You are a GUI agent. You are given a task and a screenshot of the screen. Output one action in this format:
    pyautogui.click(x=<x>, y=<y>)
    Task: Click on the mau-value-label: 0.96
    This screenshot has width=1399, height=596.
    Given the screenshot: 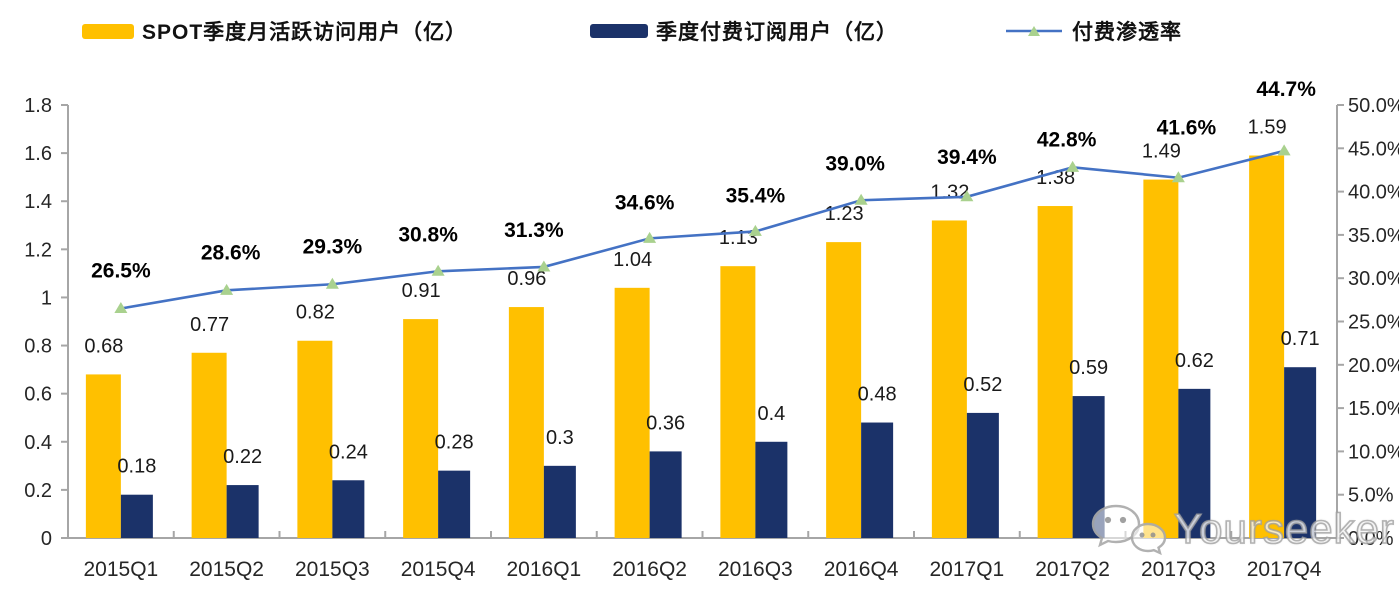 What is the action you would take?
    pyautogui.click(x=526, y=279)
    